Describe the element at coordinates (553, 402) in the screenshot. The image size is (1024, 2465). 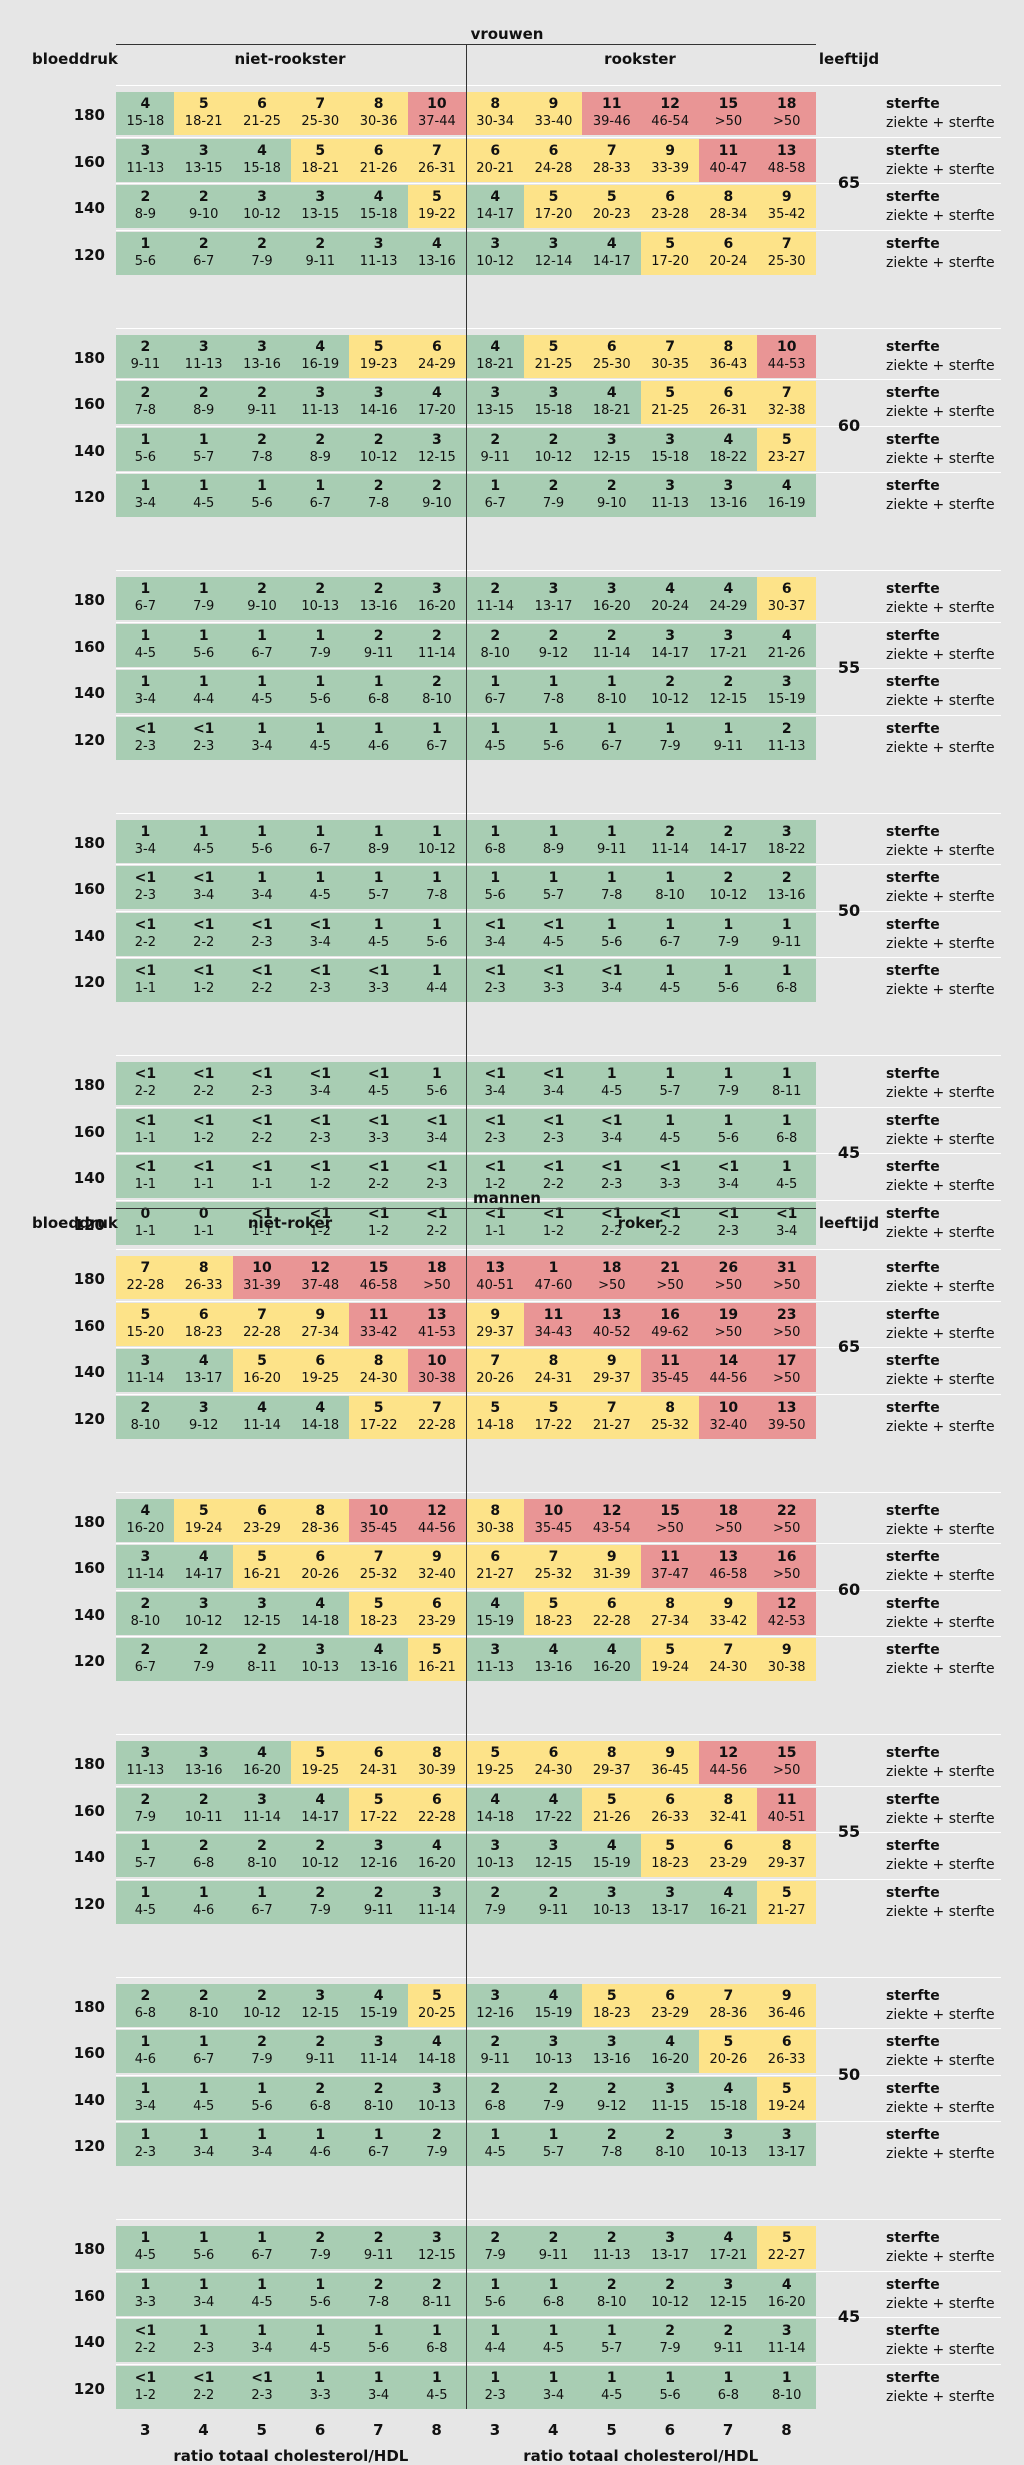
I see `women-risk-cell: 3 15-18` at that location.